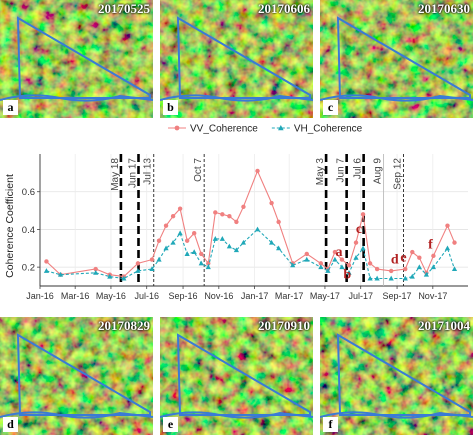 This screenshot has height=435, width=474. I want to click on event-line-label: Jun 17, so click(132, 173).